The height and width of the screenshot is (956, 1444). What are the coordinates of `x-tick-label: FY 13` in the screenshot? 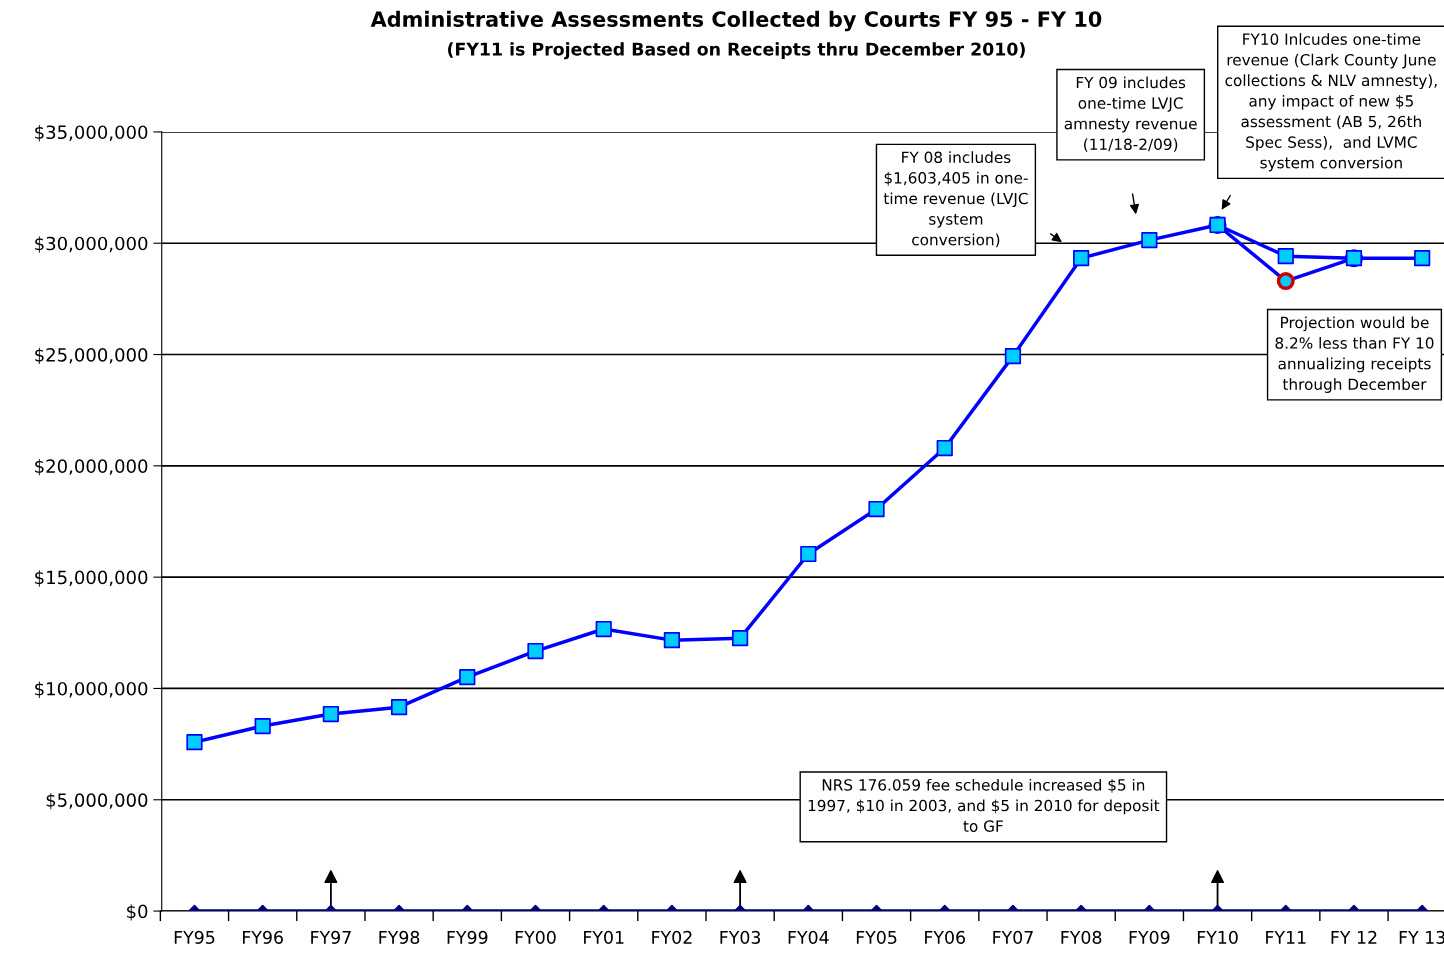 It's located at (1421, 937).